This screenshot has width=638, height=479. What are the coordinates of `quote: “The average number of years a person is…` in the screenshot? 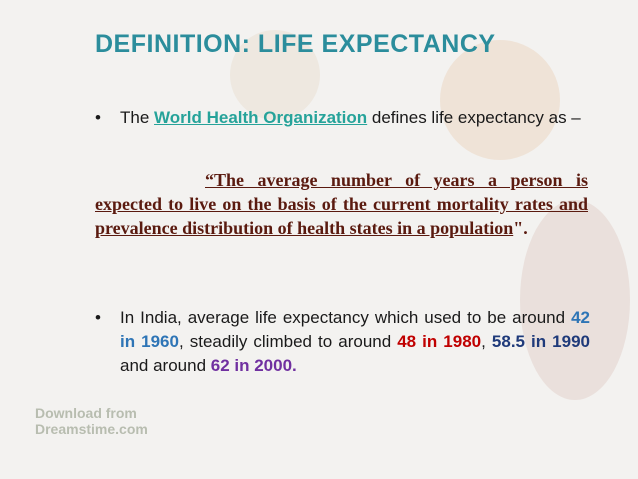 It's located at (341, 204).